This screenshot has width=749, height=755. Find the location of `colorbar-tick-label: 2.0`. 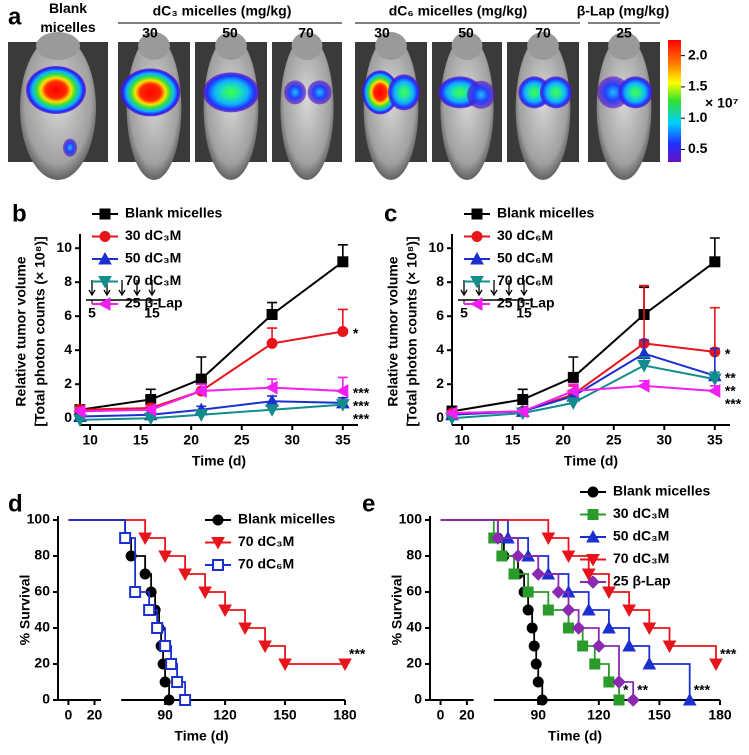

colorbar-tick-label: 2.0 is located at coordinates (698, 54).